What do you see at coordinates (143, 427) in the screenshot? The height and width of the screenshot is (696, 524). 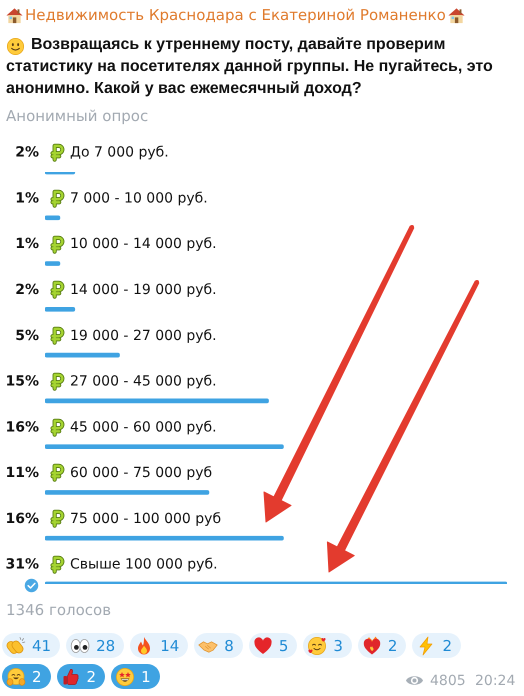 I see `y-tick-label: 45 000 - 60 000 руб.` at bounding box center [143, 427].